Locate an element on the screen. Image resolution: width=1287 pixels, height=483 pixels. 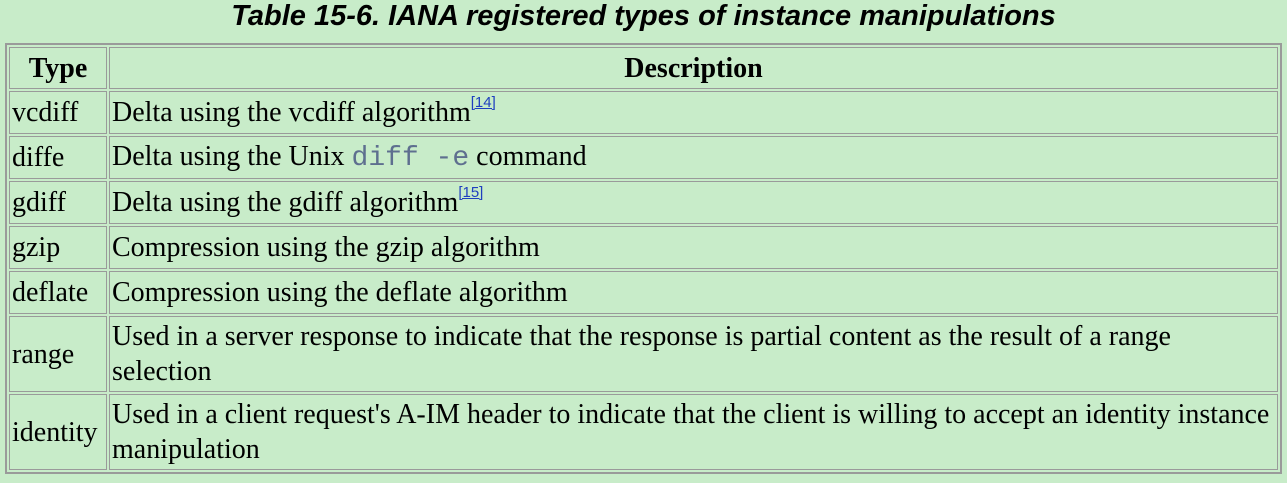
footnote-superscript: [14] is located at coordinates (483, 104).